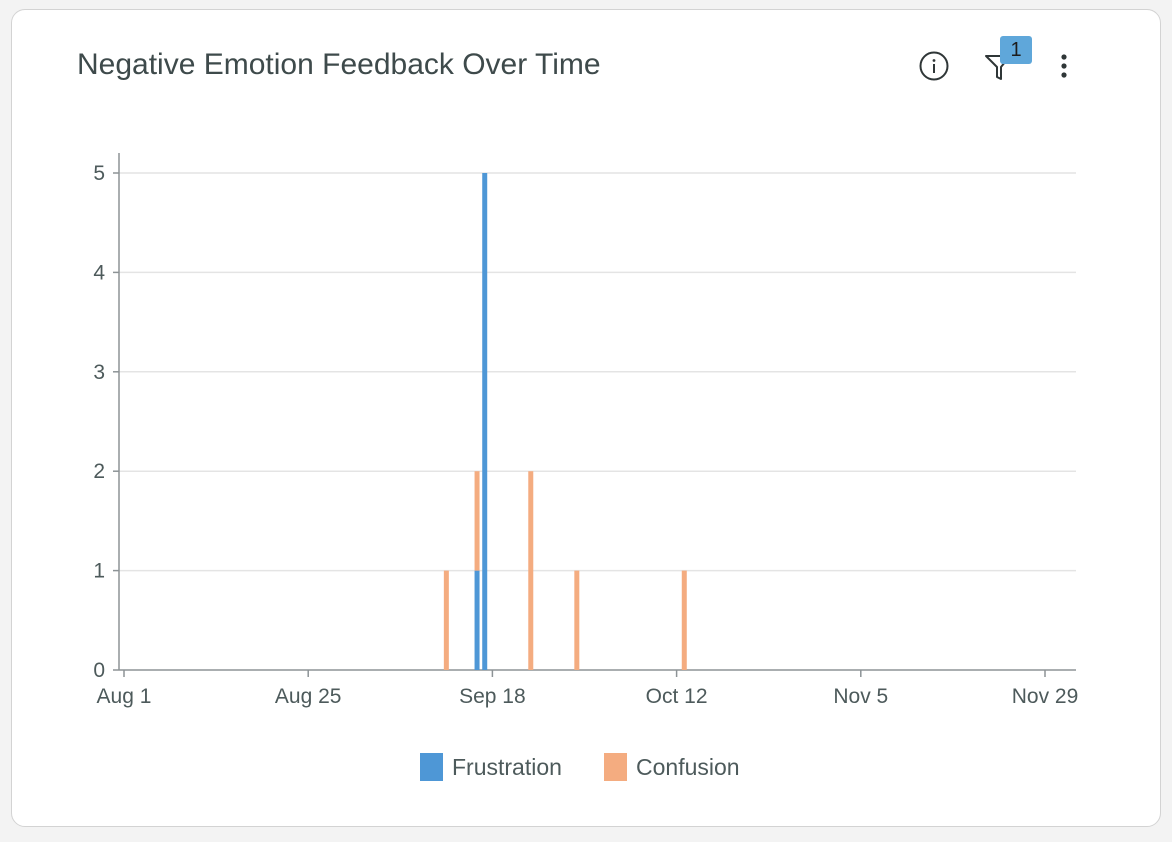  I want to click on y-tick-label: 0, so click(99, 670).